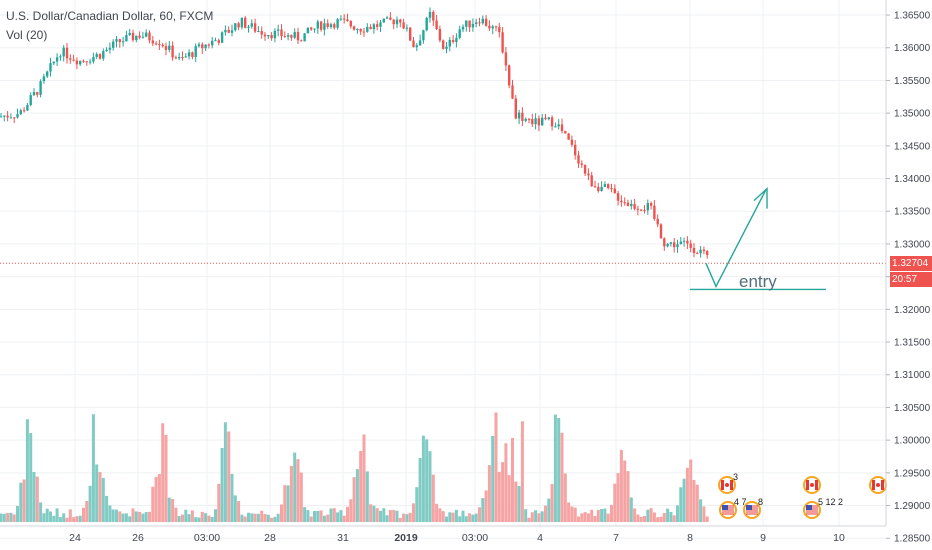  Describe the element at coordinates (690, 538) in the screenshot. I see `x-tick-label: 8` at that location.